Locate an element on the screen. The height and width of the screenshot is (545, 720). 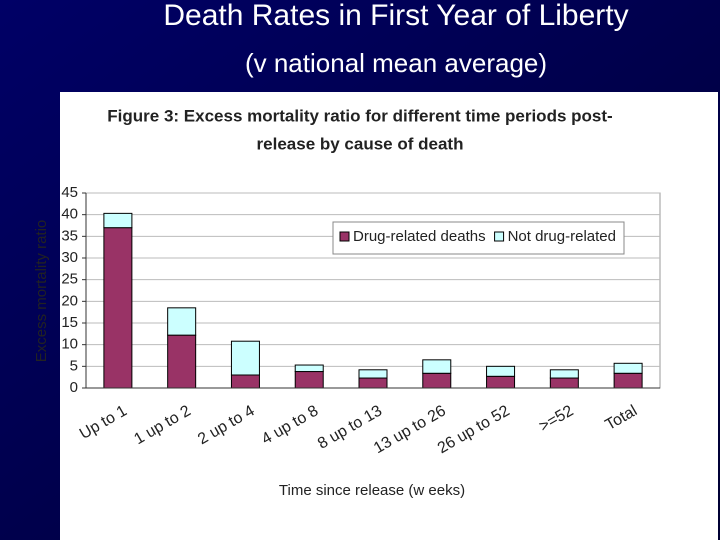
y-tick-label: 40 is located at coordinates (69, 214).